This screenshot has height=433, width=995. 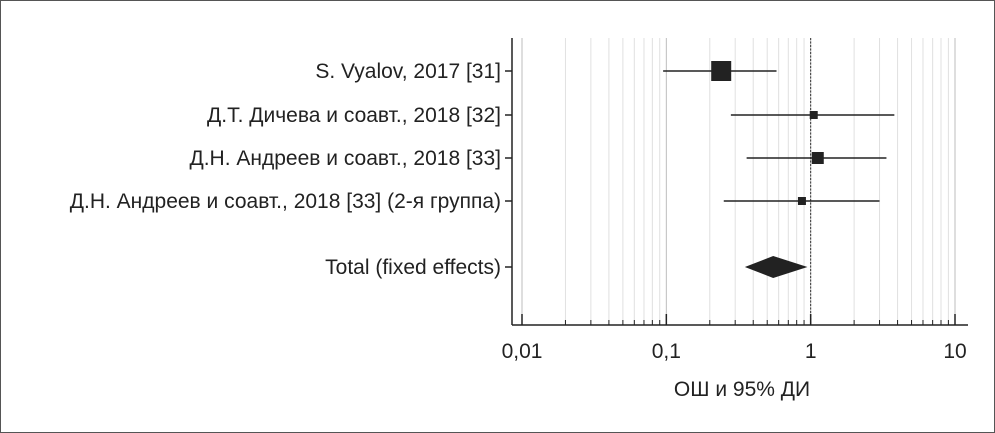 What do you see at coordinates (522, 351) in the screenshot?
I see `tick-label: 0,01` at bounding box center [522, 351].